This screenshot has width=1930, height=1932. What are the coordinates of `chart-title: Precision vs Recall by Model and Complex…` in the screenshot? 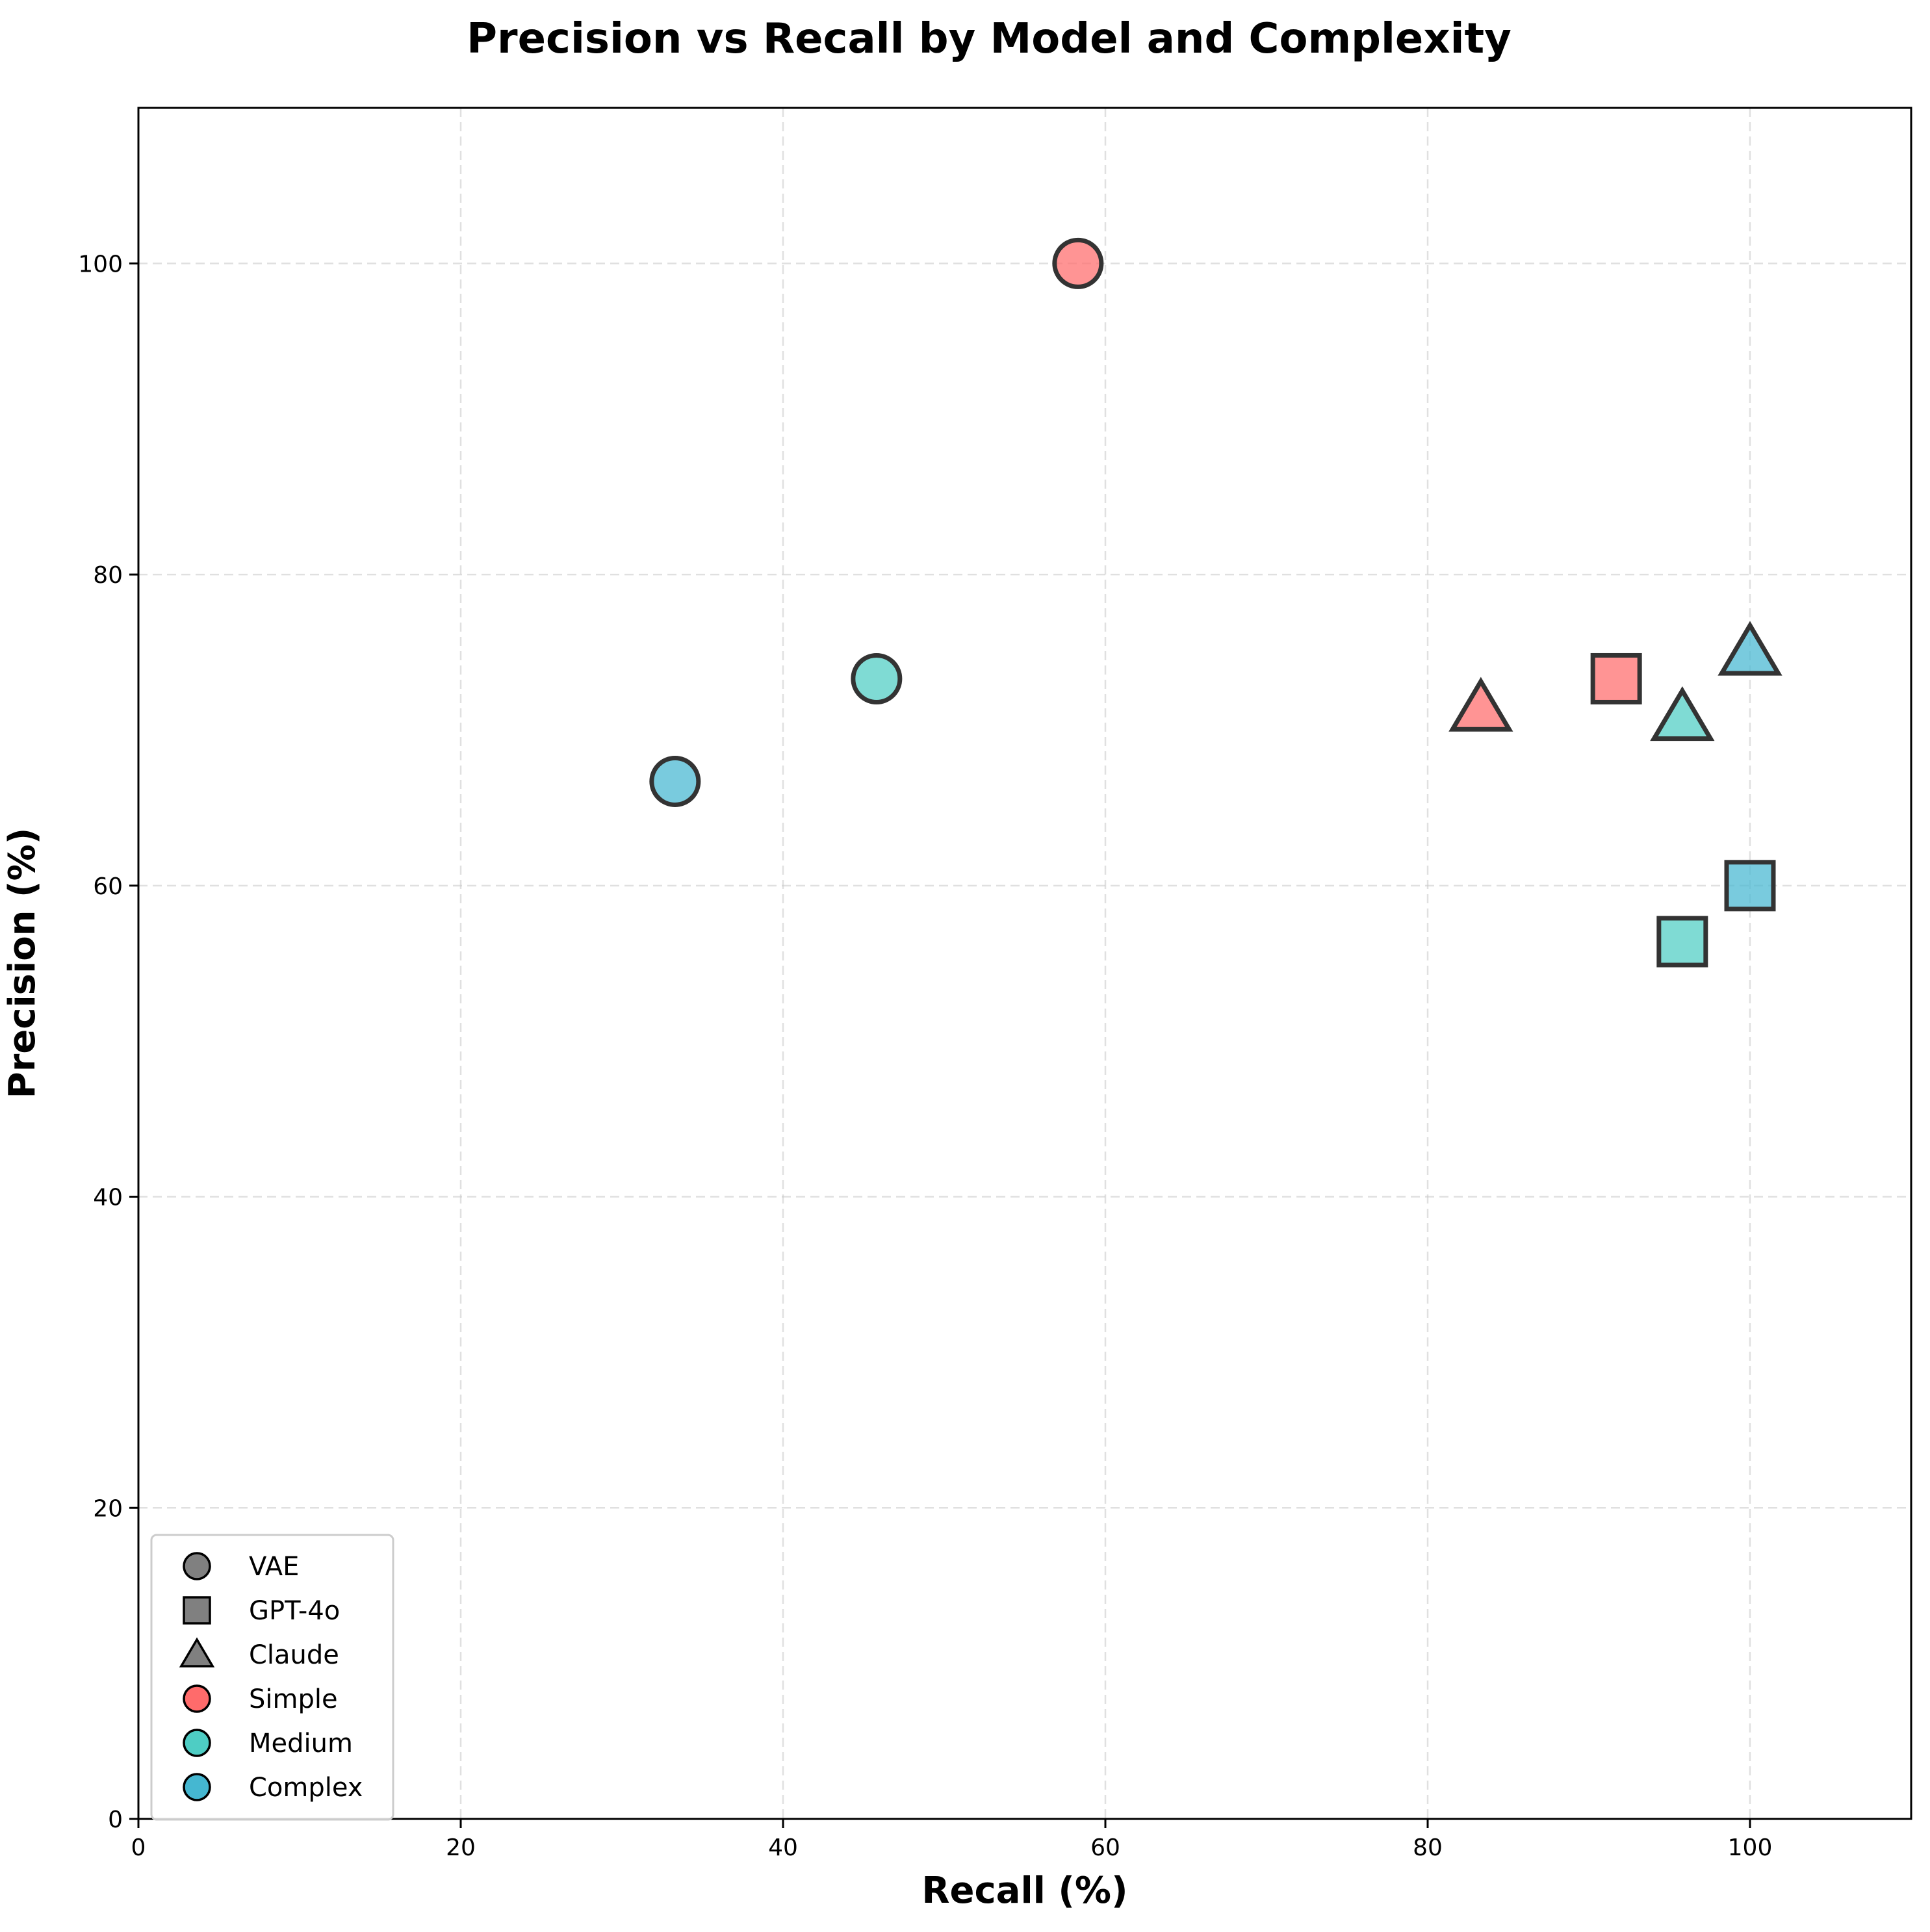 It's located at (989, 39).